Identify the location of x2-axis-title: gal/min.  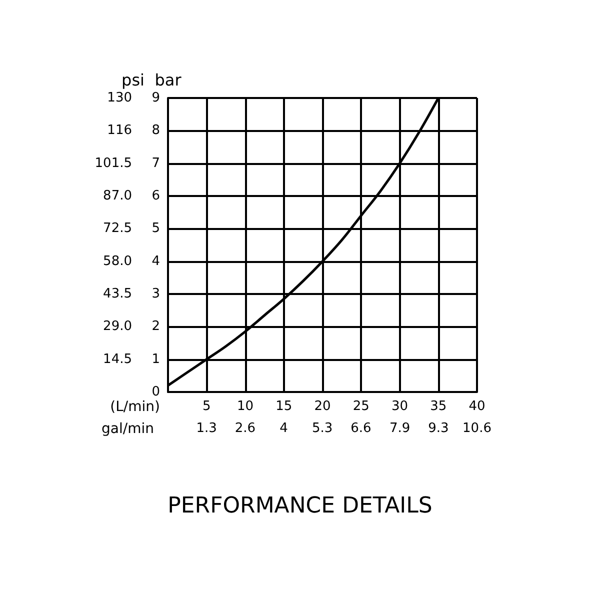
(128, 429).